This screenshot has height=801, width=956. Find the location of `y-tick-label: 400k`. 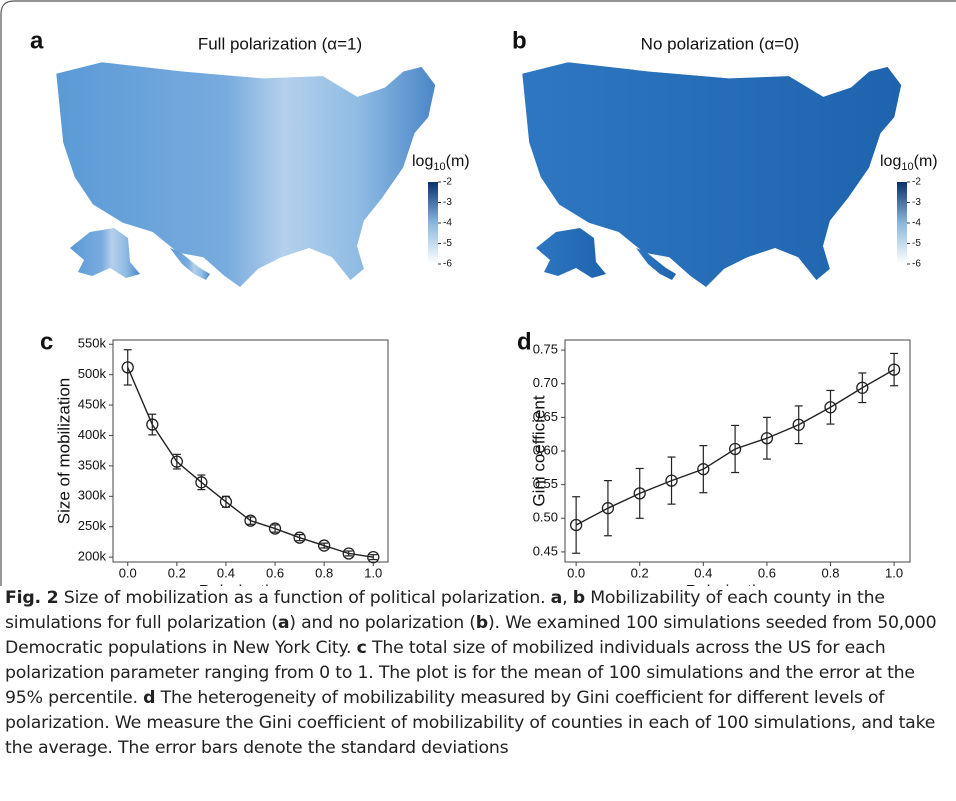

y-tick-label: 400k is located at coordinates (92, 434).